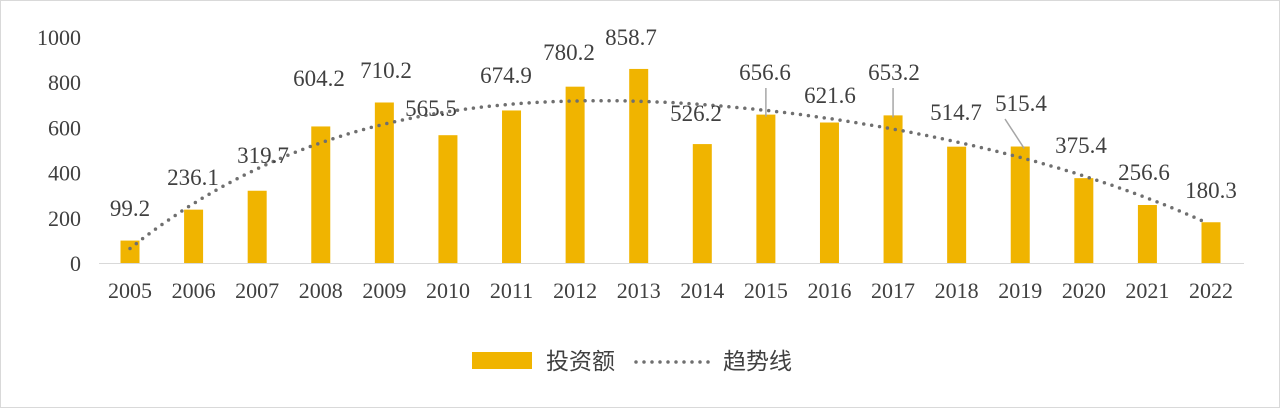 This screenshot has width=1280, height=412. Describe the element at coordinates (957, 290) in the screenshot. I see `x-tick-label: 2018` at that location.